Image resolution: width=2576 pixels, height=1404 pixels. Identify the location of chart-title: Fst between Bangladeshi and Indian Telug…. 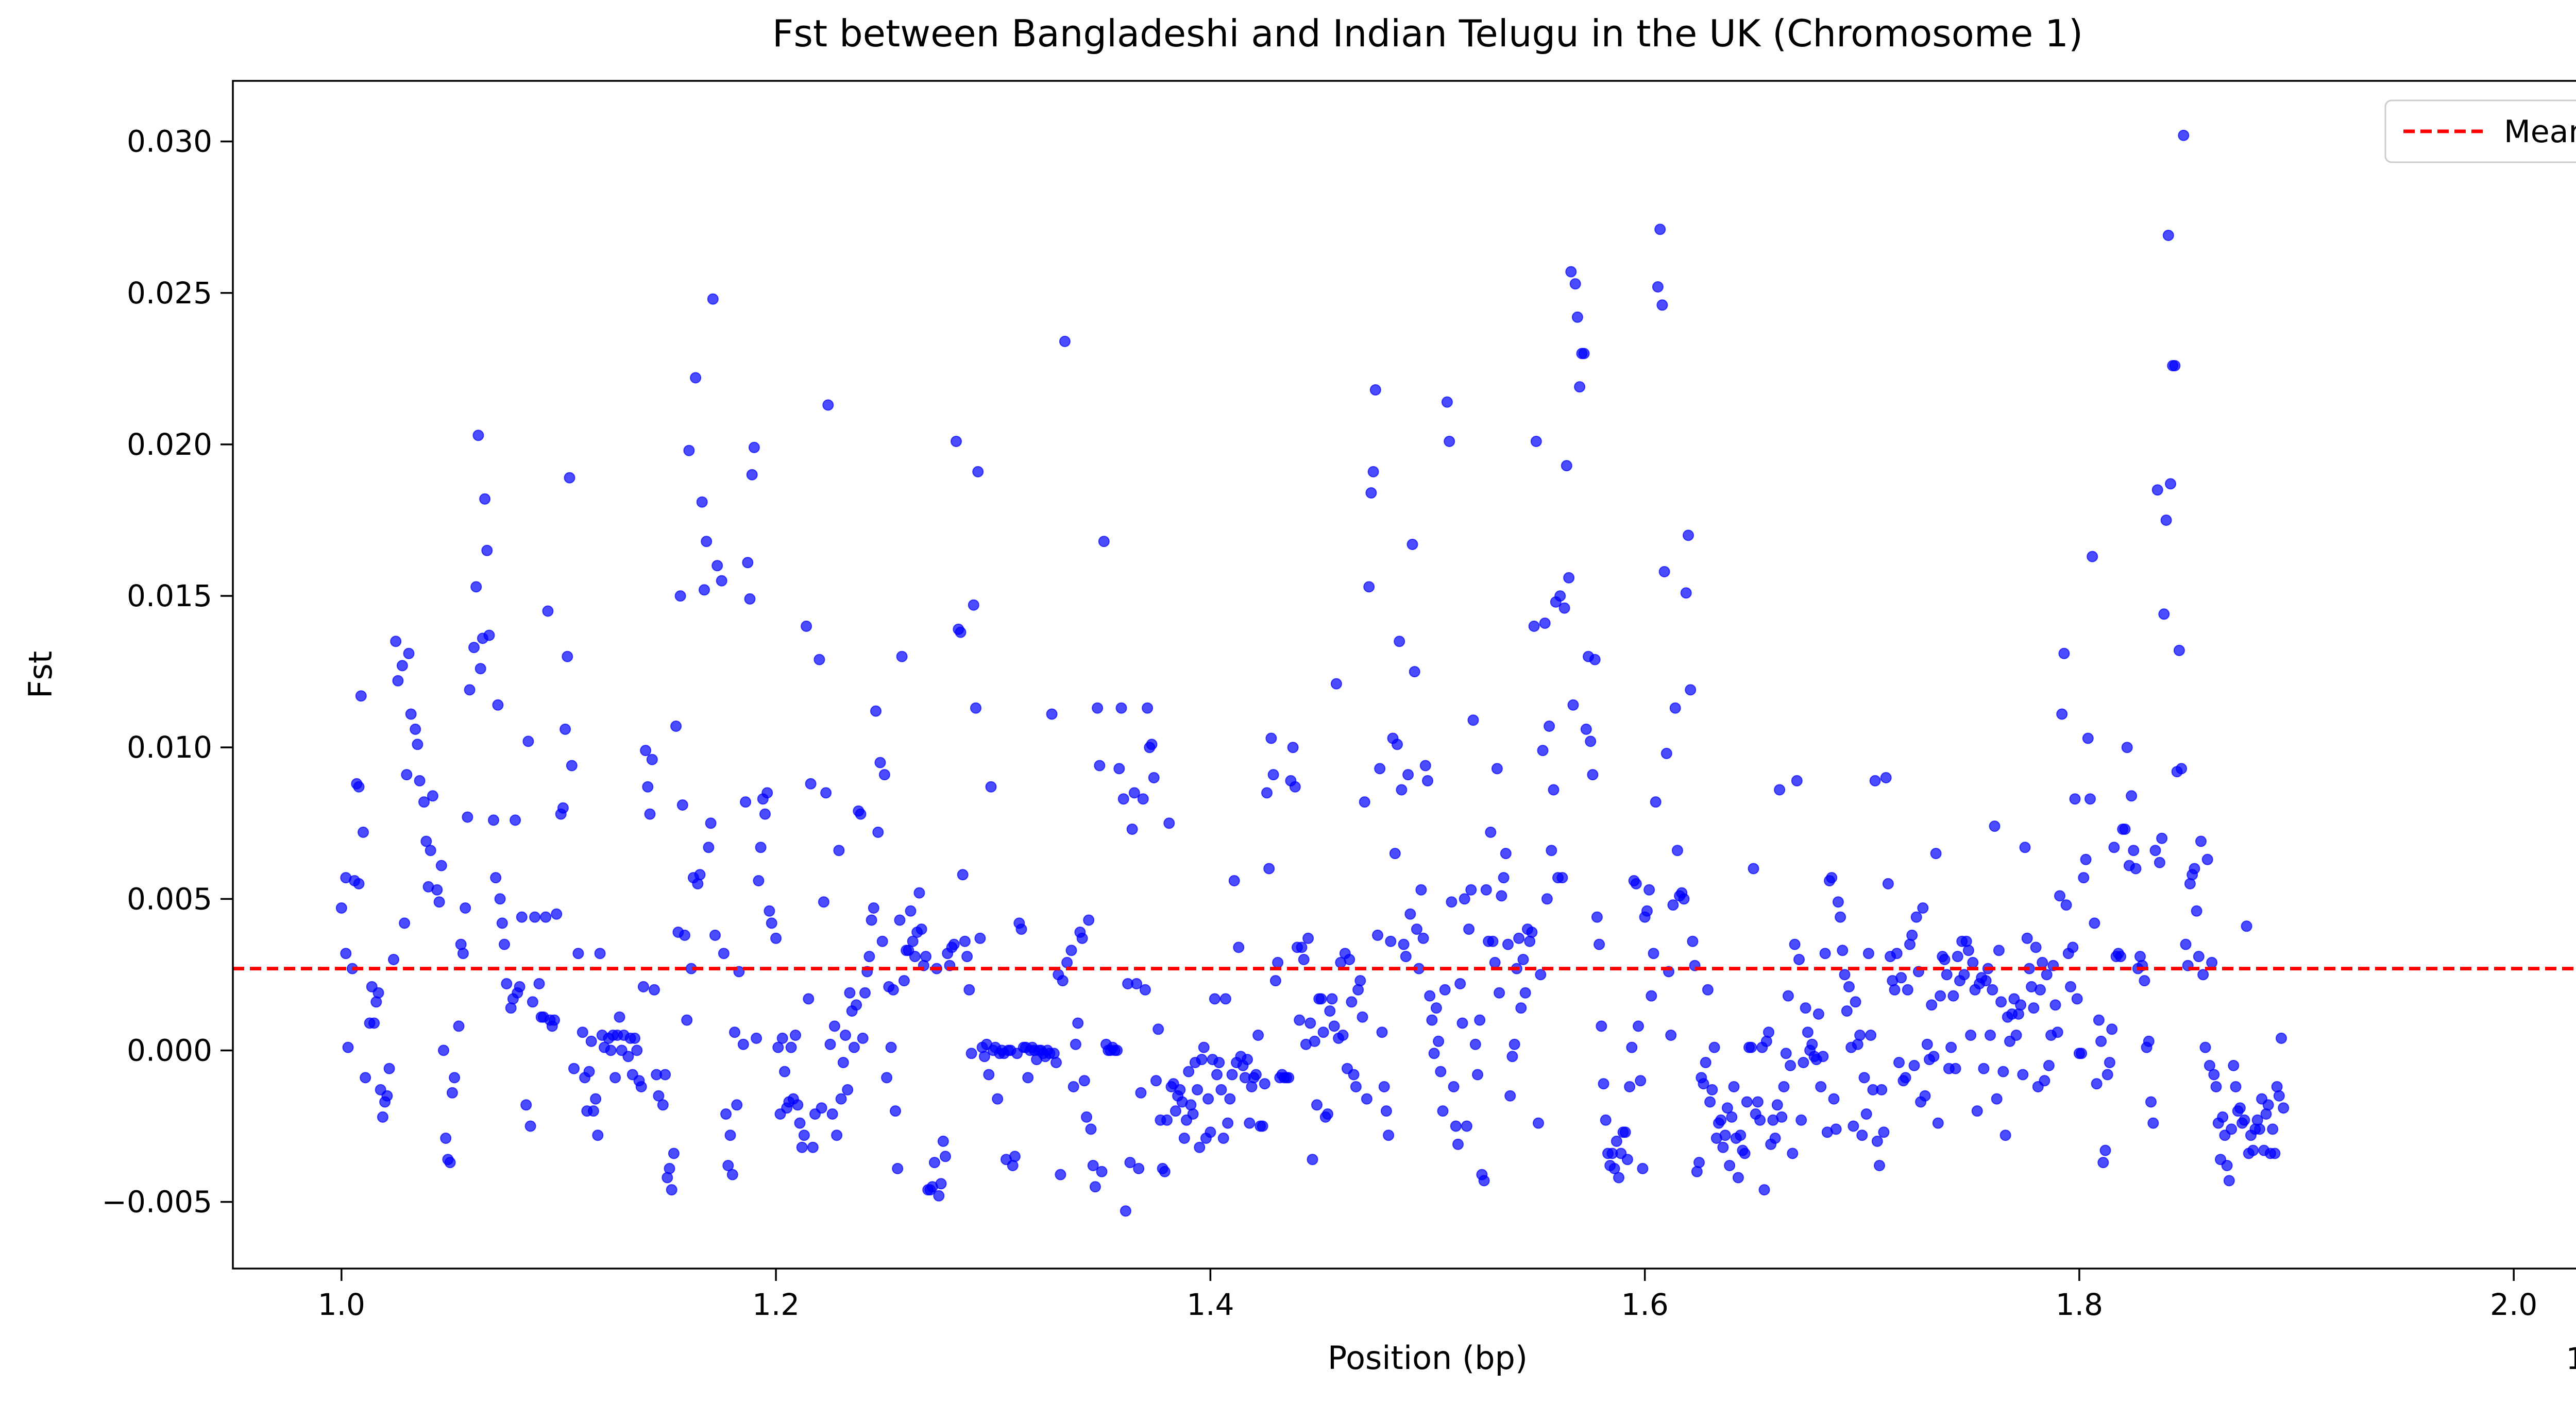
(1427, 33).